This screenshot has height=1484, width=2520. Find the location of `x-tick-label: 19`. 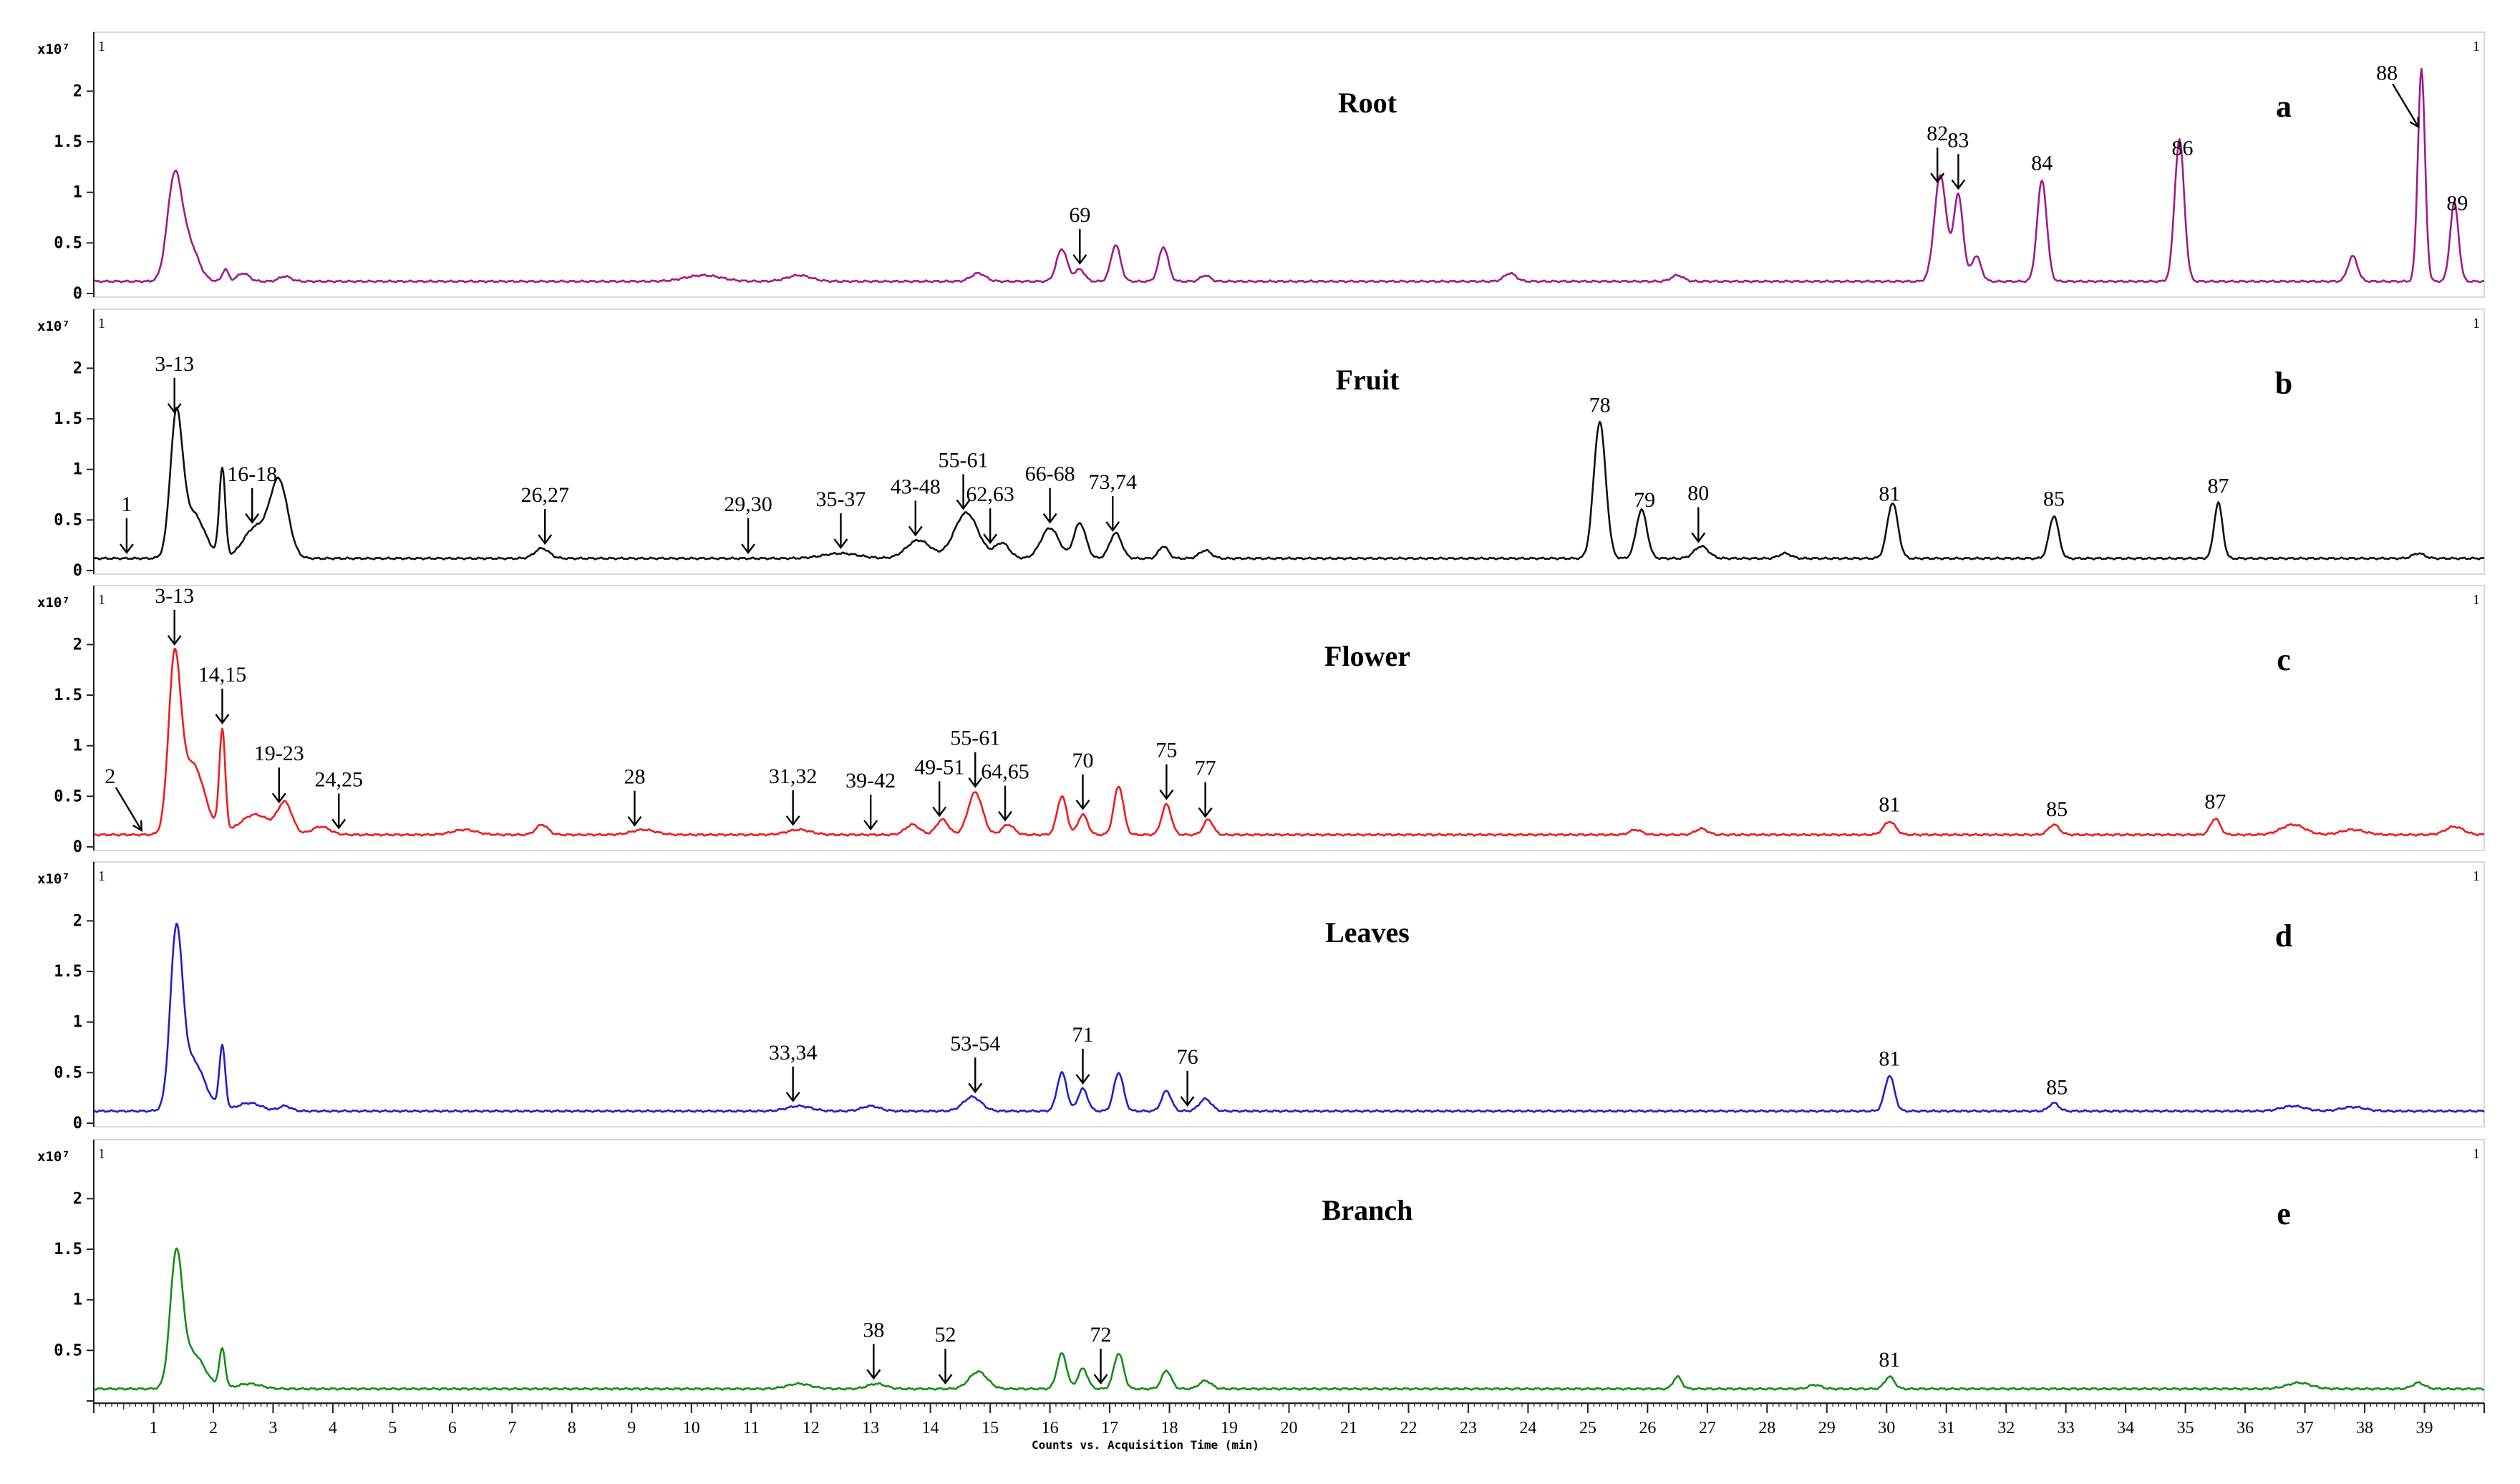

x-tick-label: 19 is located at coordinates (1229, 1428).